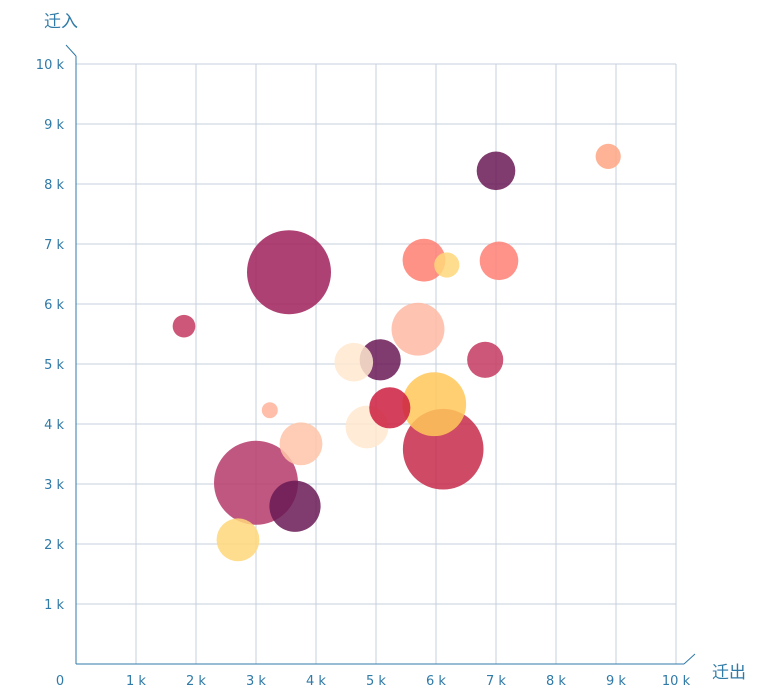  I want to click on y-tick-label-7: 8 k, so click(54, 185).